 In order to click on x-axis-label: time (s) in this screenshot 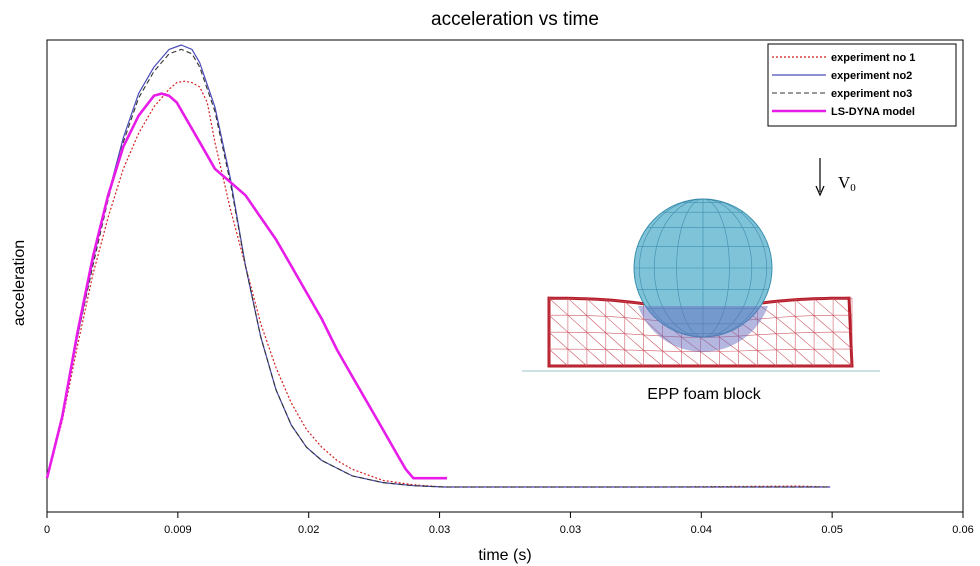, I will do `click(504, 555)`.